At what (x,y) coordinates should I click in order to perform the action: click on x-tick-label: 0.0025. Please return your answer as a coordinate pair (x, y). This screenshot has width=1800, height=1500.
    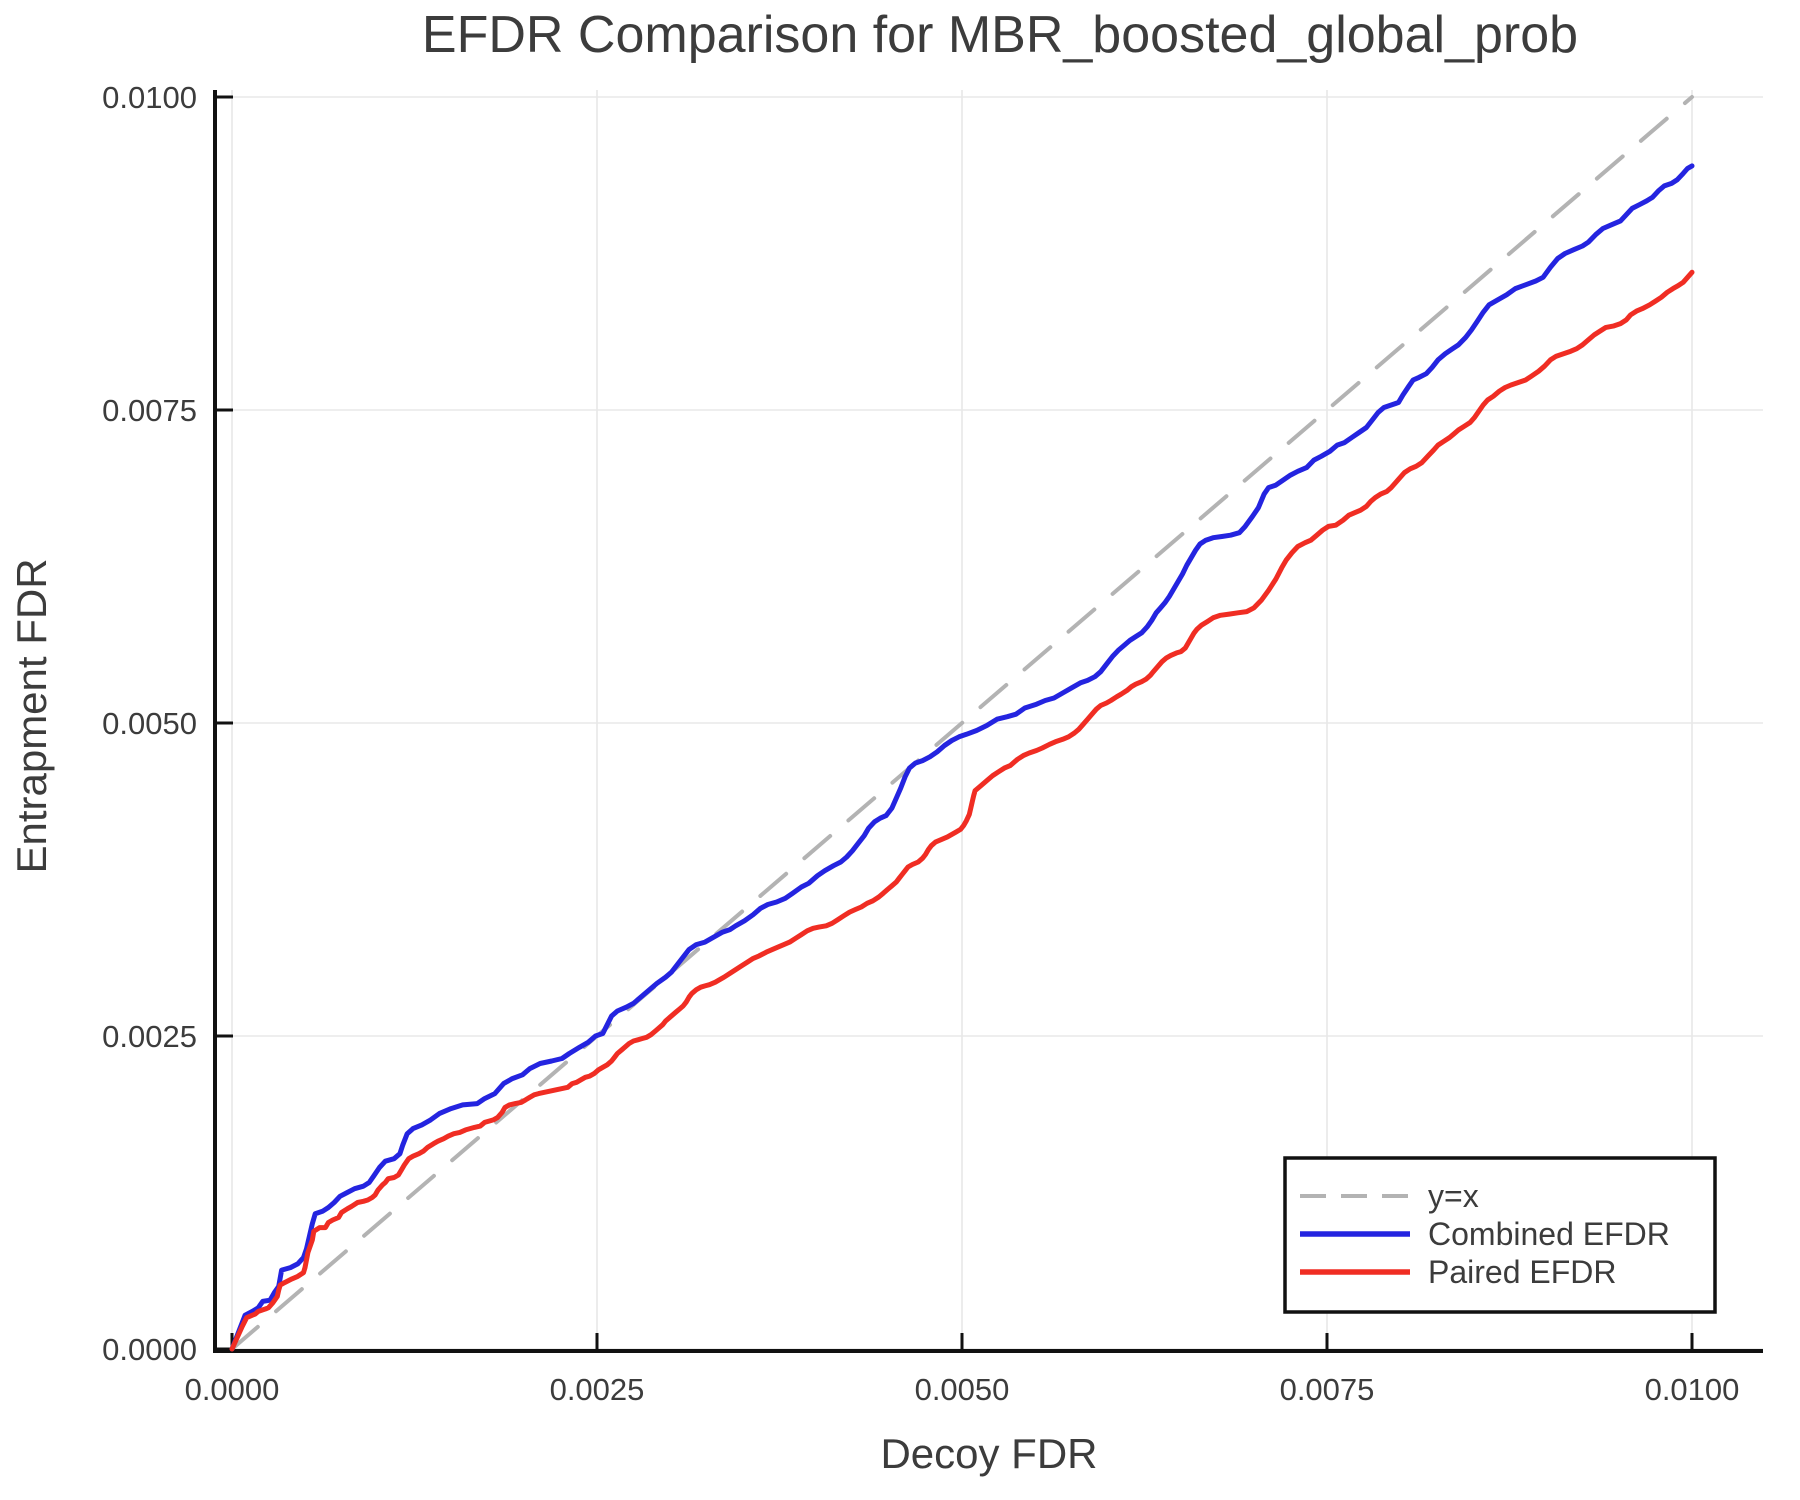
    Looking at the image, I should click on (597, 1389).